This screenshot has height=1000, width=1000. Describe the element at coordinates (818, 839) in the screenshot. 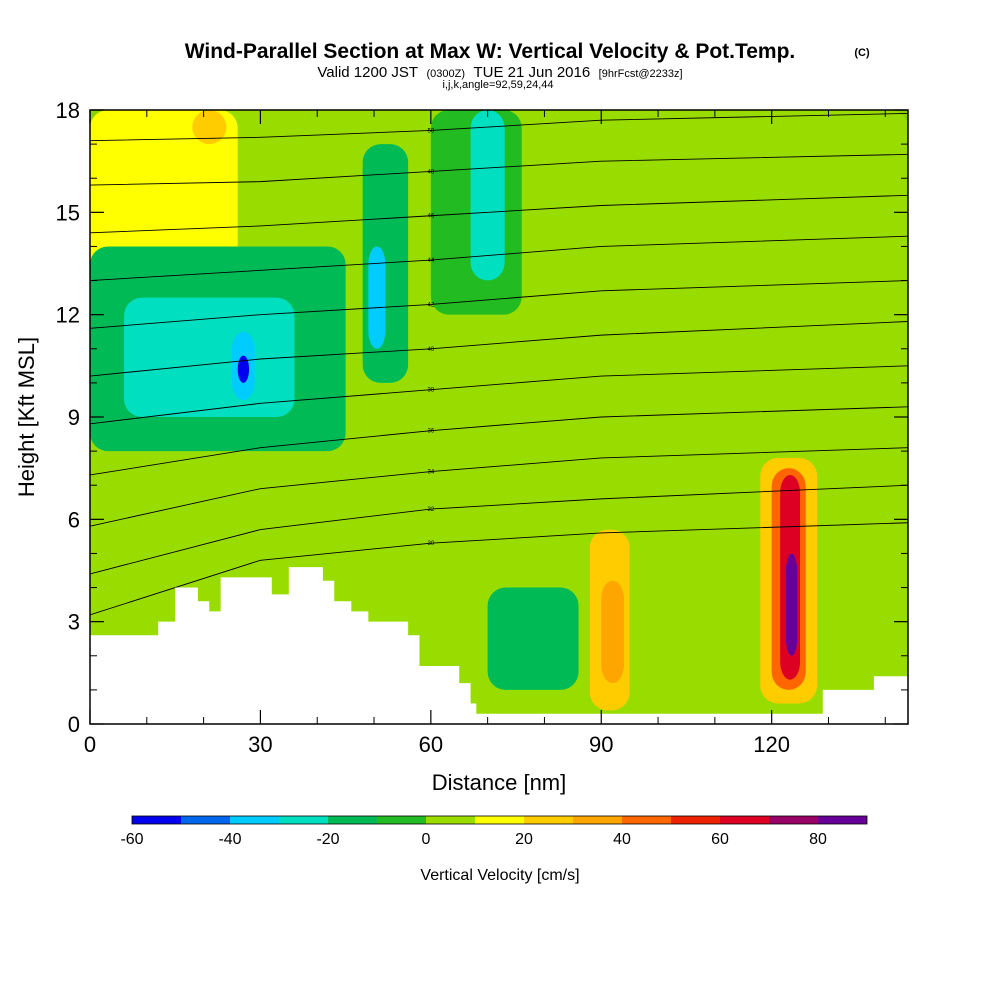

I see `colorbar-label-7: 80` at that location.